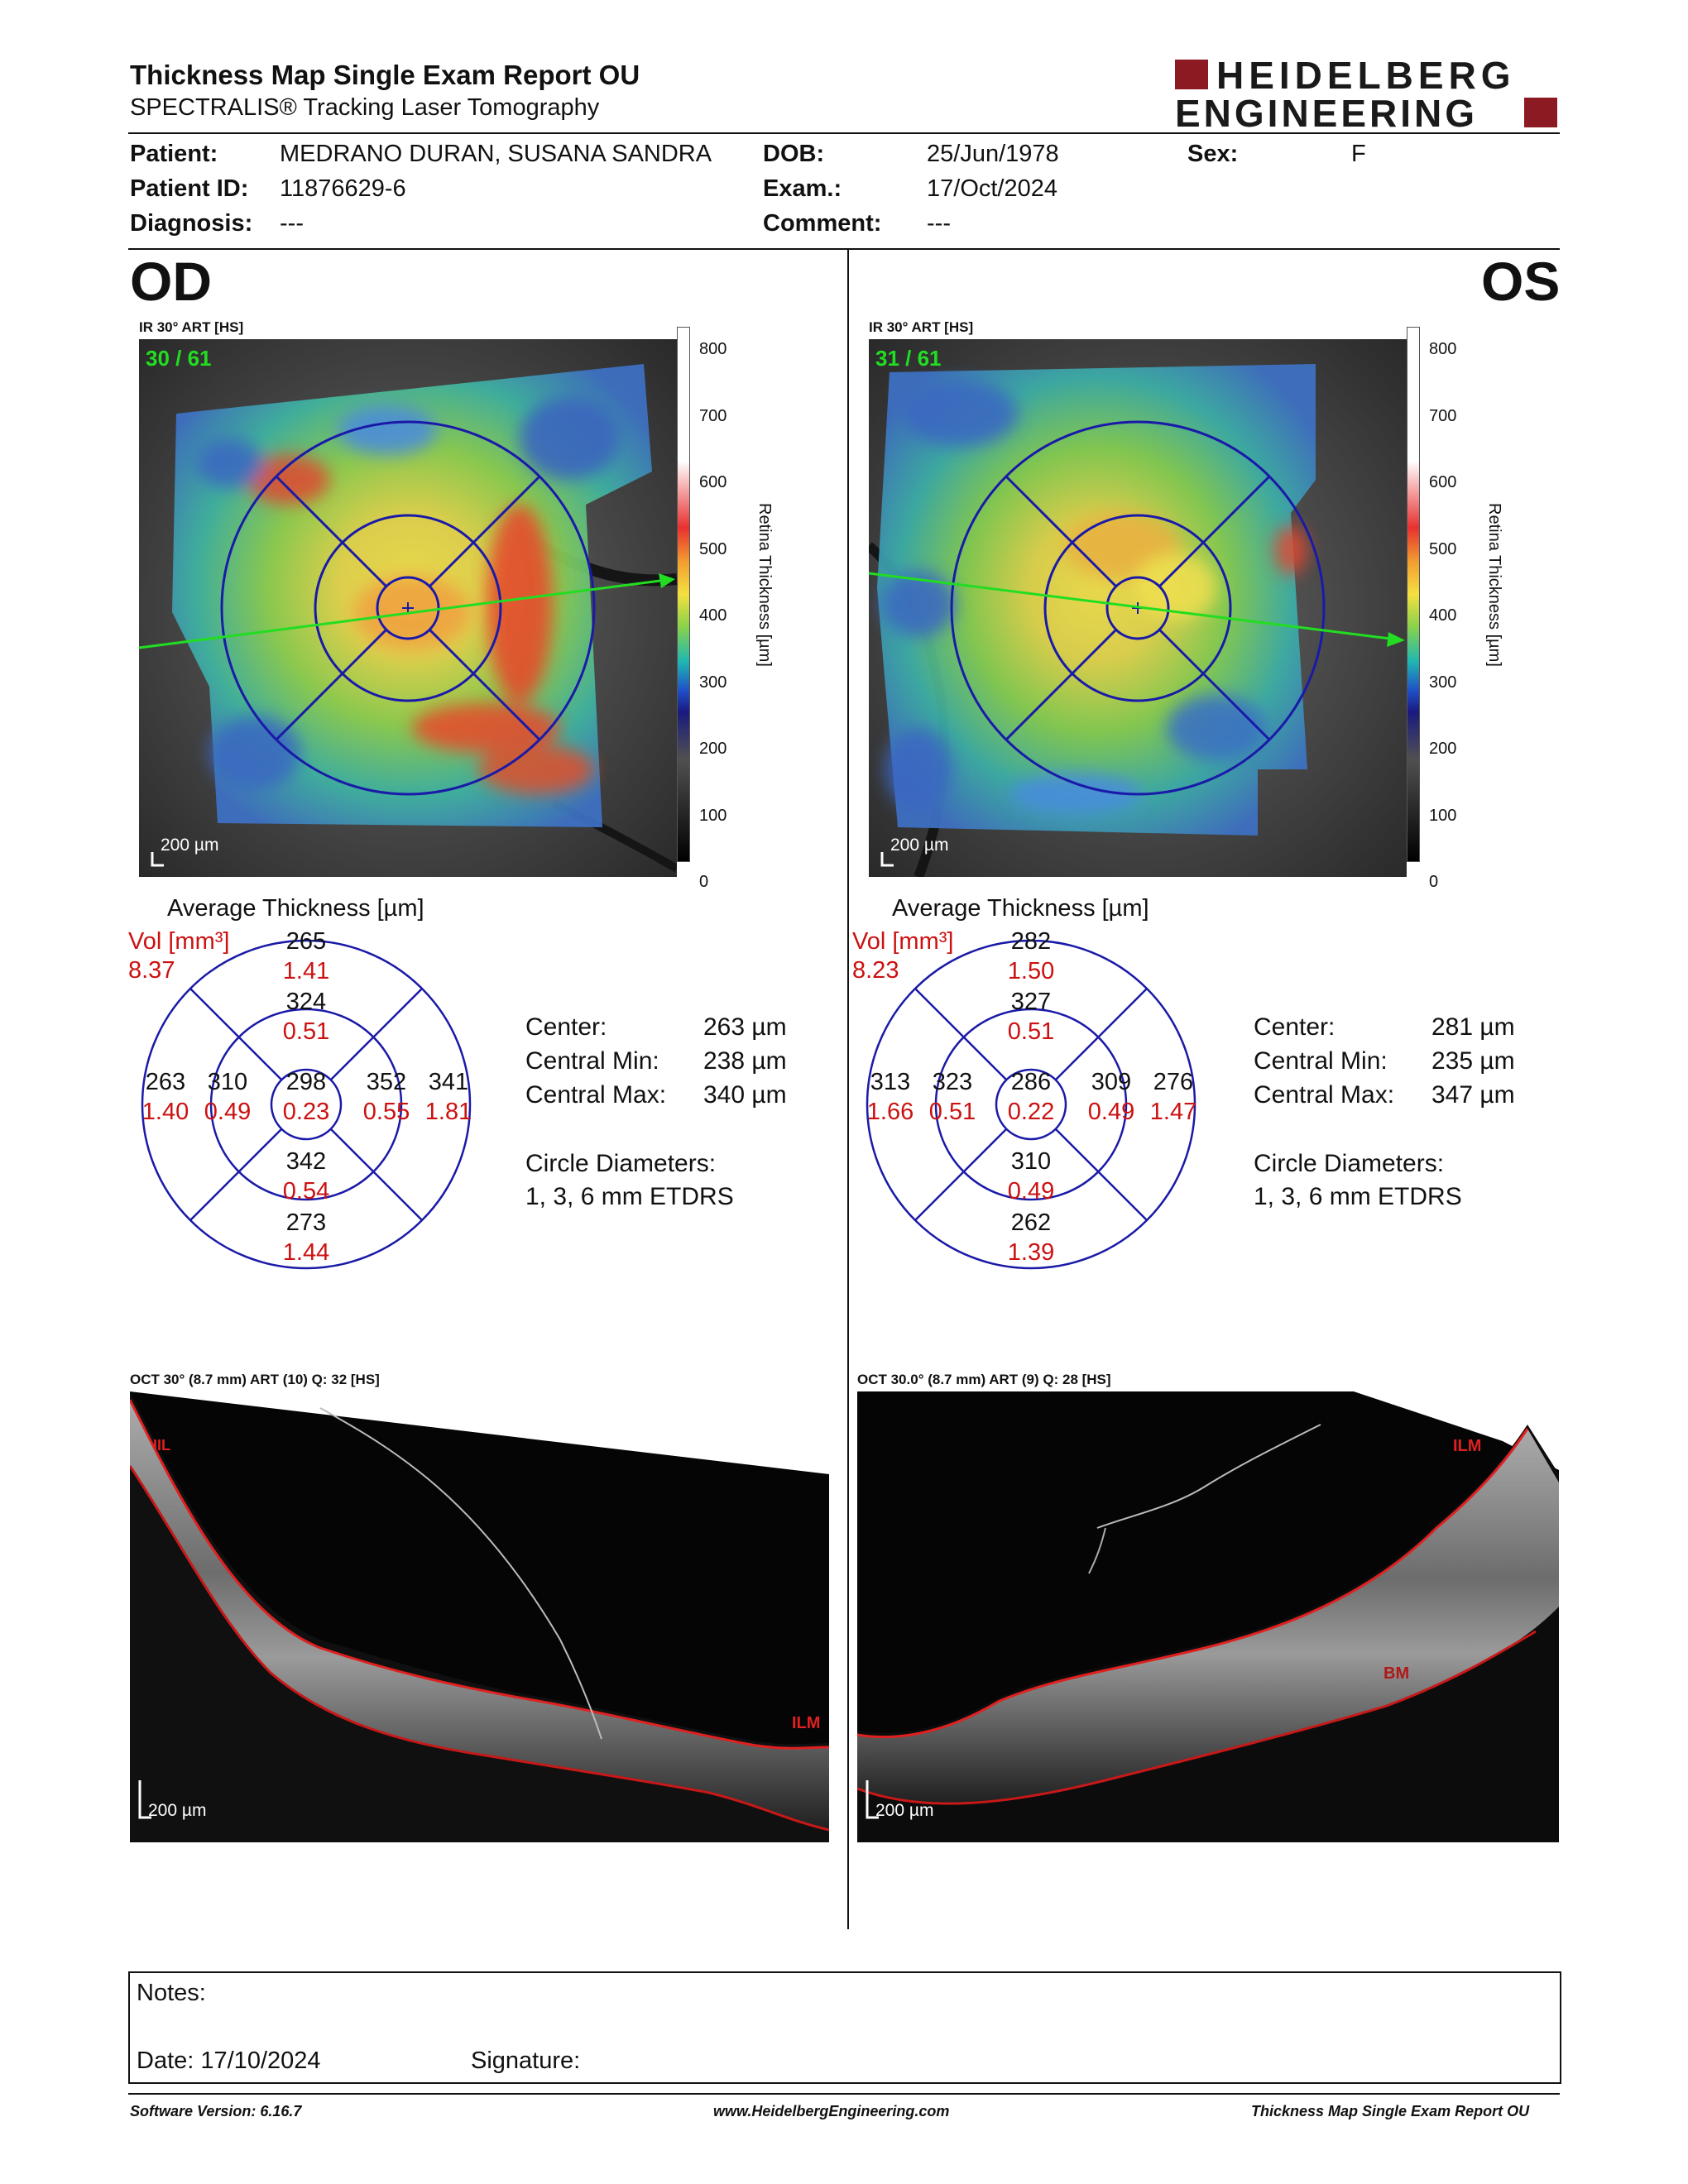  What do you see at coordinates (921, 327) in the screenshot?
I see `os-ir-label: IR 30° ART [HS]` at bounding box center [921, 327].